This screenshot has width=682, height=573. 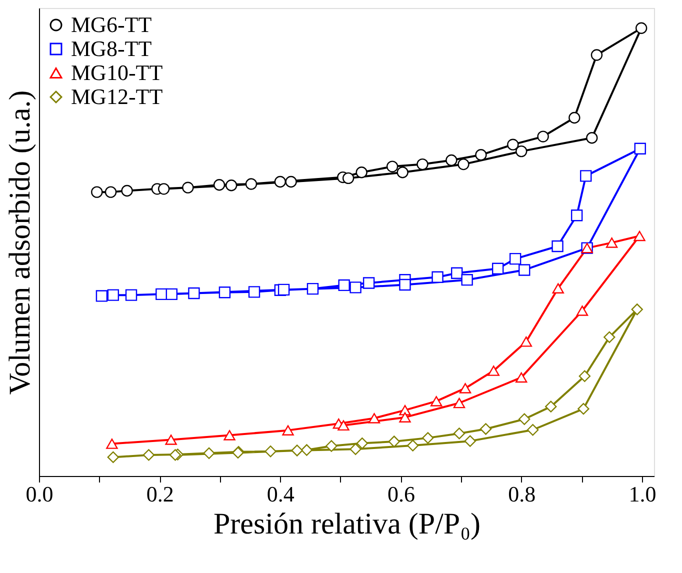 What do you see at coordinates (40, 494) in the screenshot?
I see `x-tick-label: 0.0` at bounding box center [40, 494].